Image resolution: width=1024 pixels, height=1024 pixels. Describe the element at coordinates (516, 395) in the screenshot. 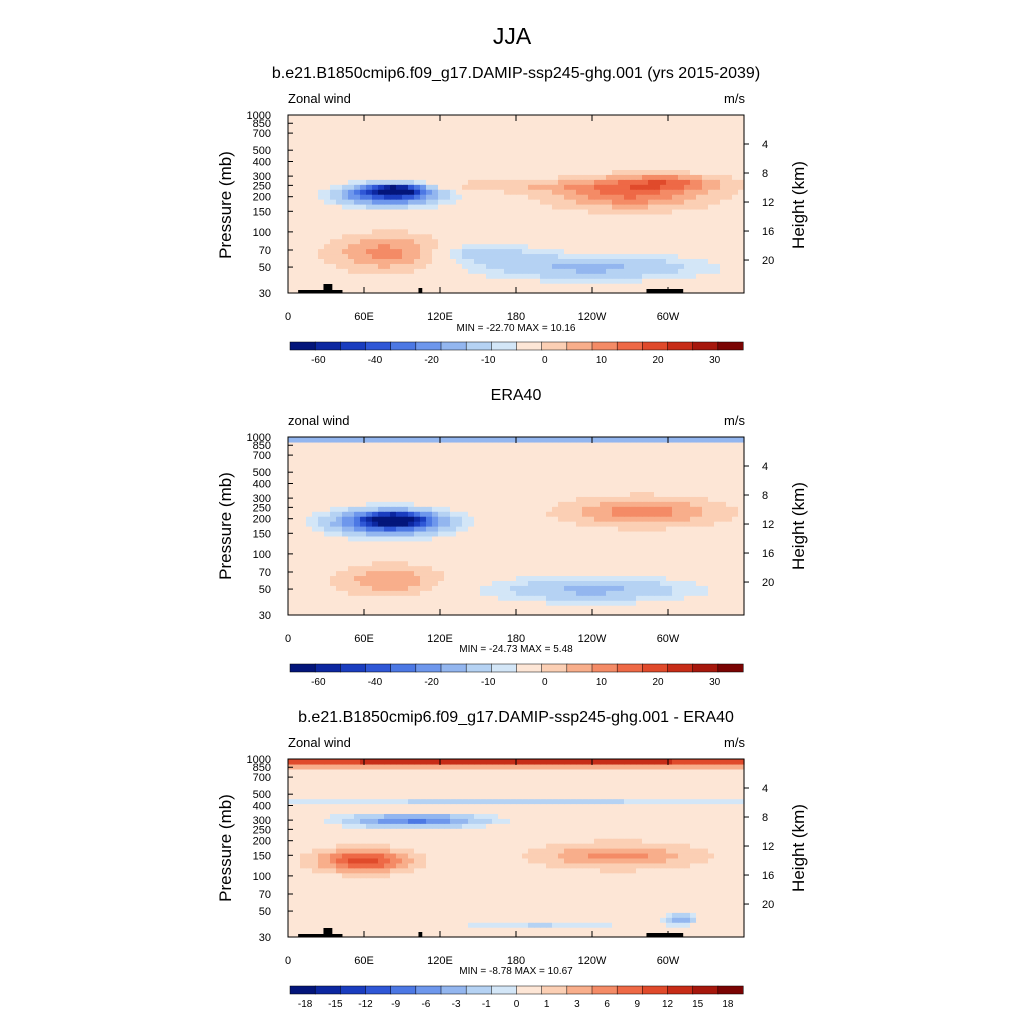

I see `panel-title: ERA40` at that location.